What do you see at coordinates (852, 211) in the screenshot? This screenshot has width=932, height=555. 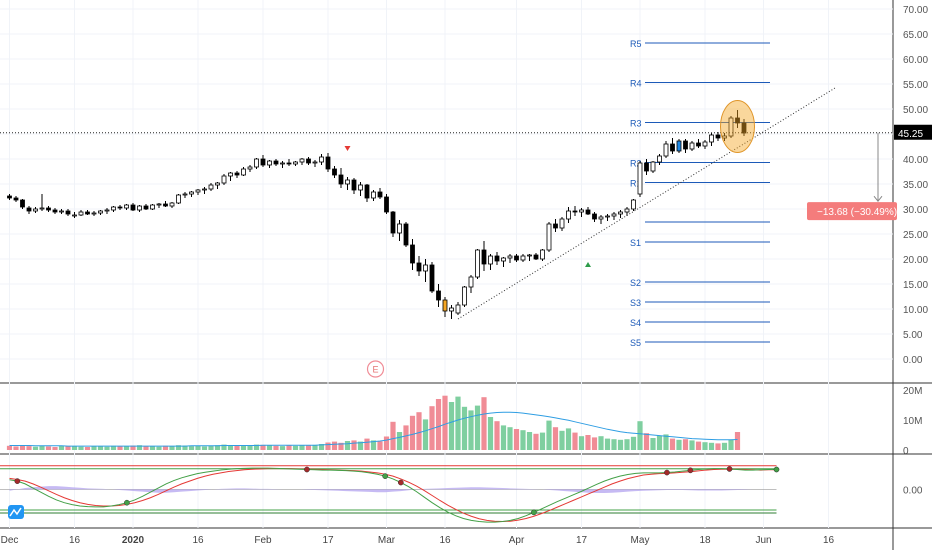 I see `measure-label-box` at bounding box center [852, 211].